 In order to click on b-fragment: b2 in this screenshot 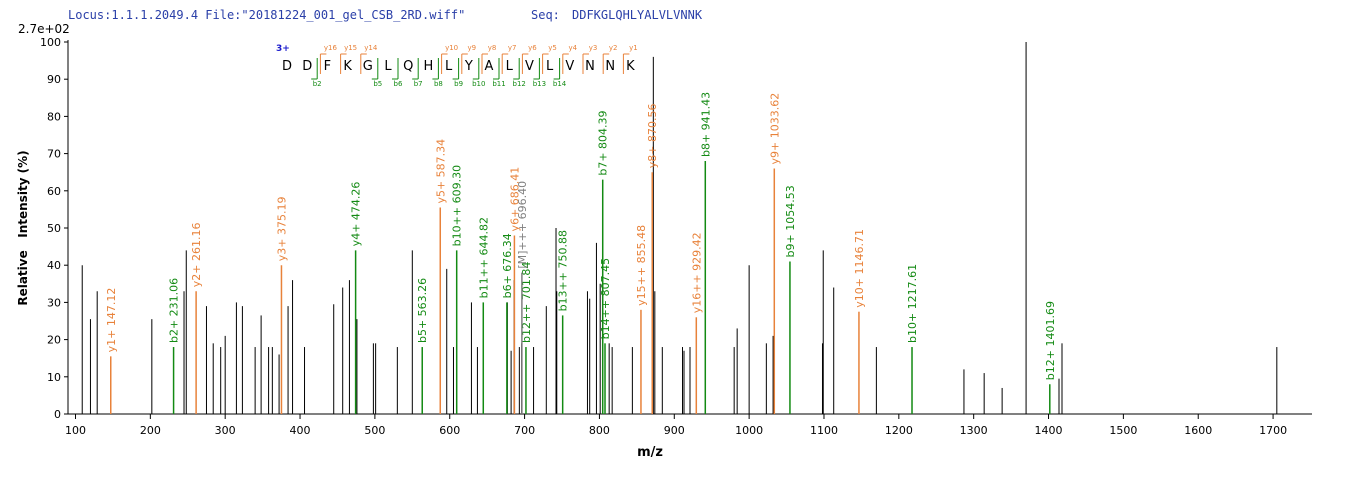, I will do `click(317, 84)`.